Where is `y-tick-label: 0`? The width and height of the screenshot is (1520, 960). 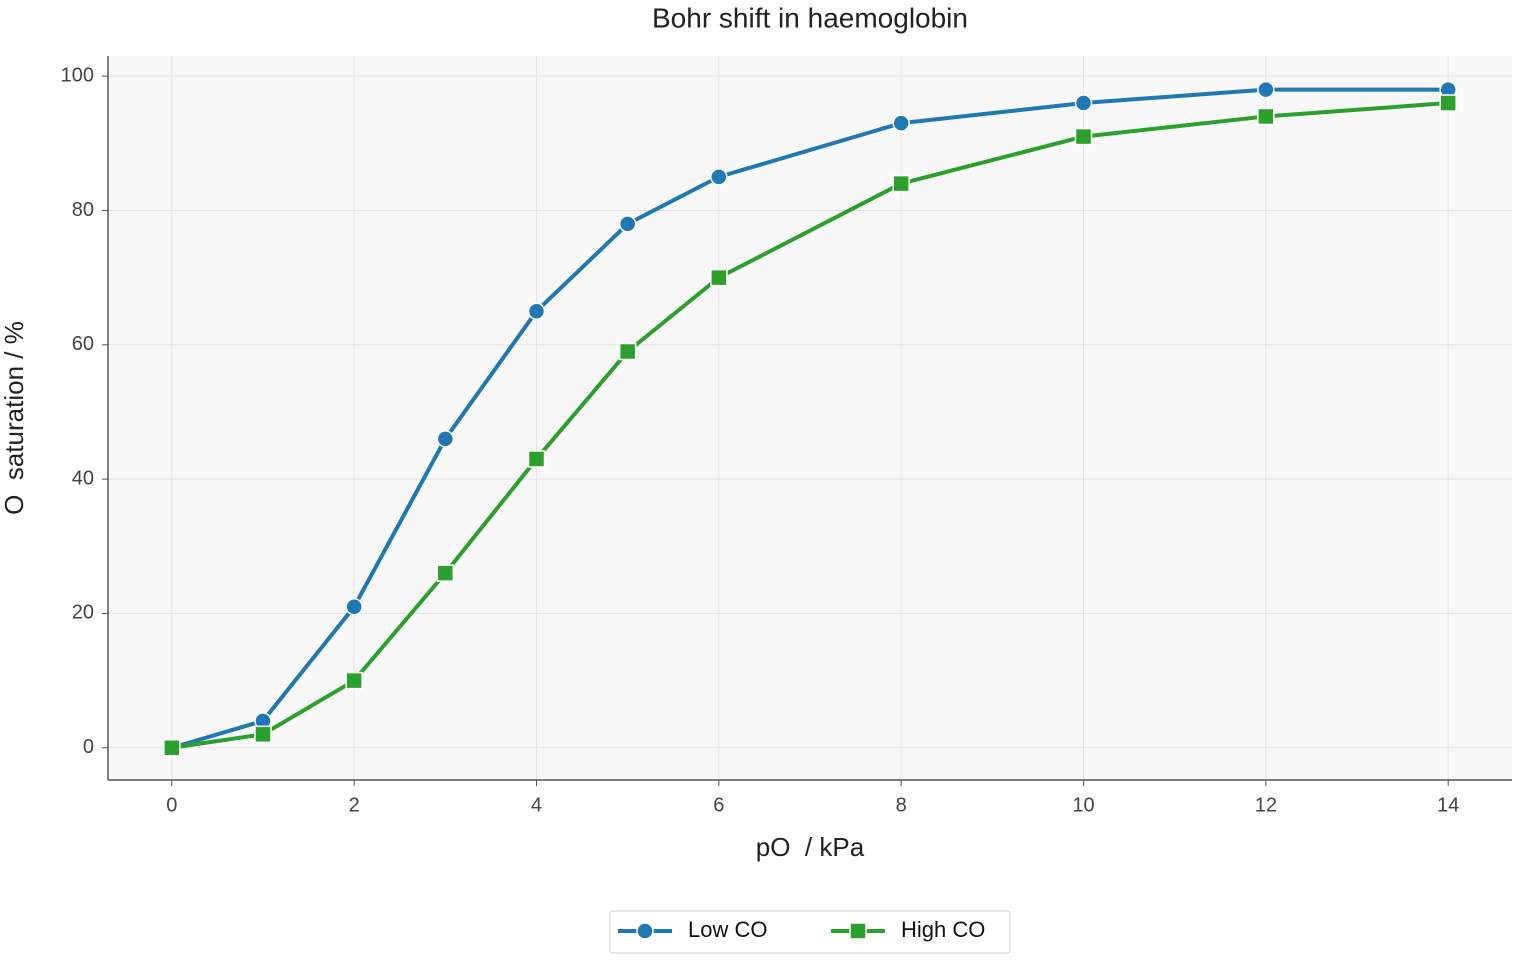
y-tick-label: 0 is located at coordinates (88, 747).